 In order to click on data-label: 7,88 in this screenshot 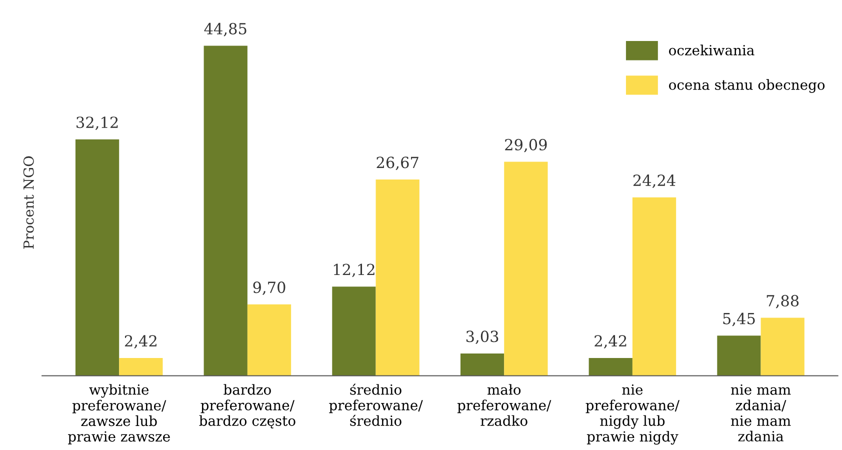, I will do `click(782, 301)`.